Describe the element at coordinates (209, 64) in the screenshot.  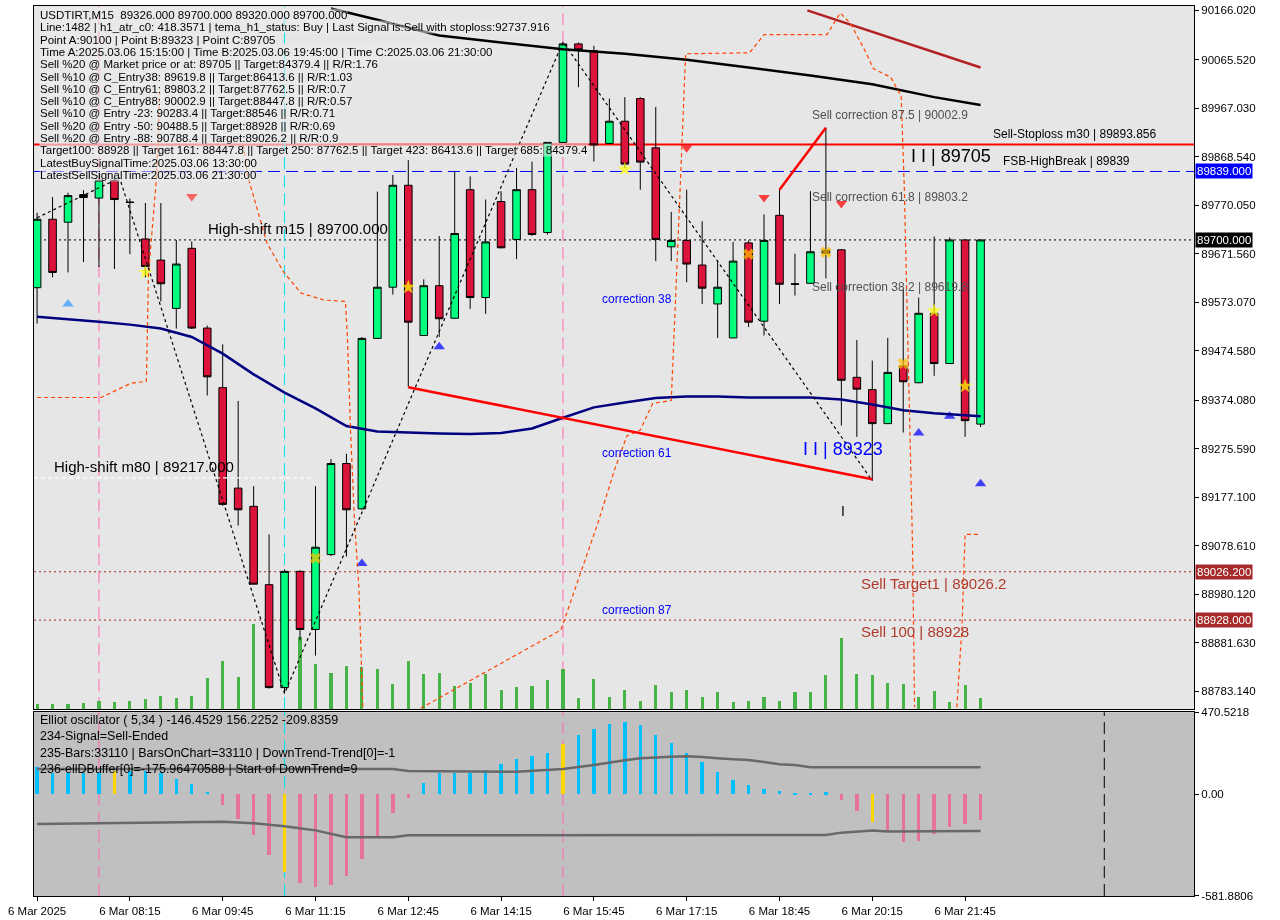
I see `annotation: Sell %20 @ Market price or at: 89705 || Target:84379.4 || R/R:1.76` at that location.